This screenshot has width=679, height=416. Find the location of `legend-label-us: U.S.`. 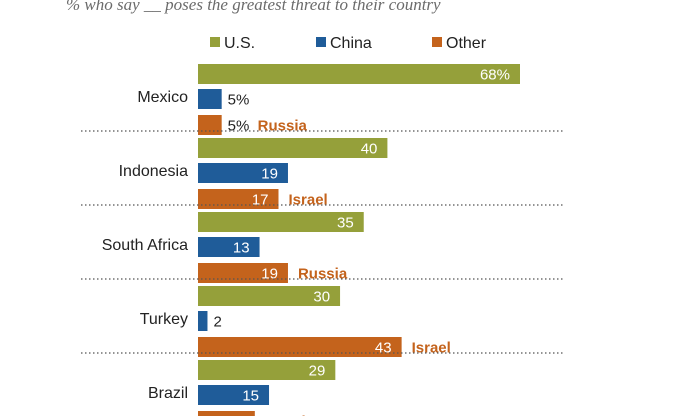

legend-label-us: U.S. is located at coordinates (239, 43).